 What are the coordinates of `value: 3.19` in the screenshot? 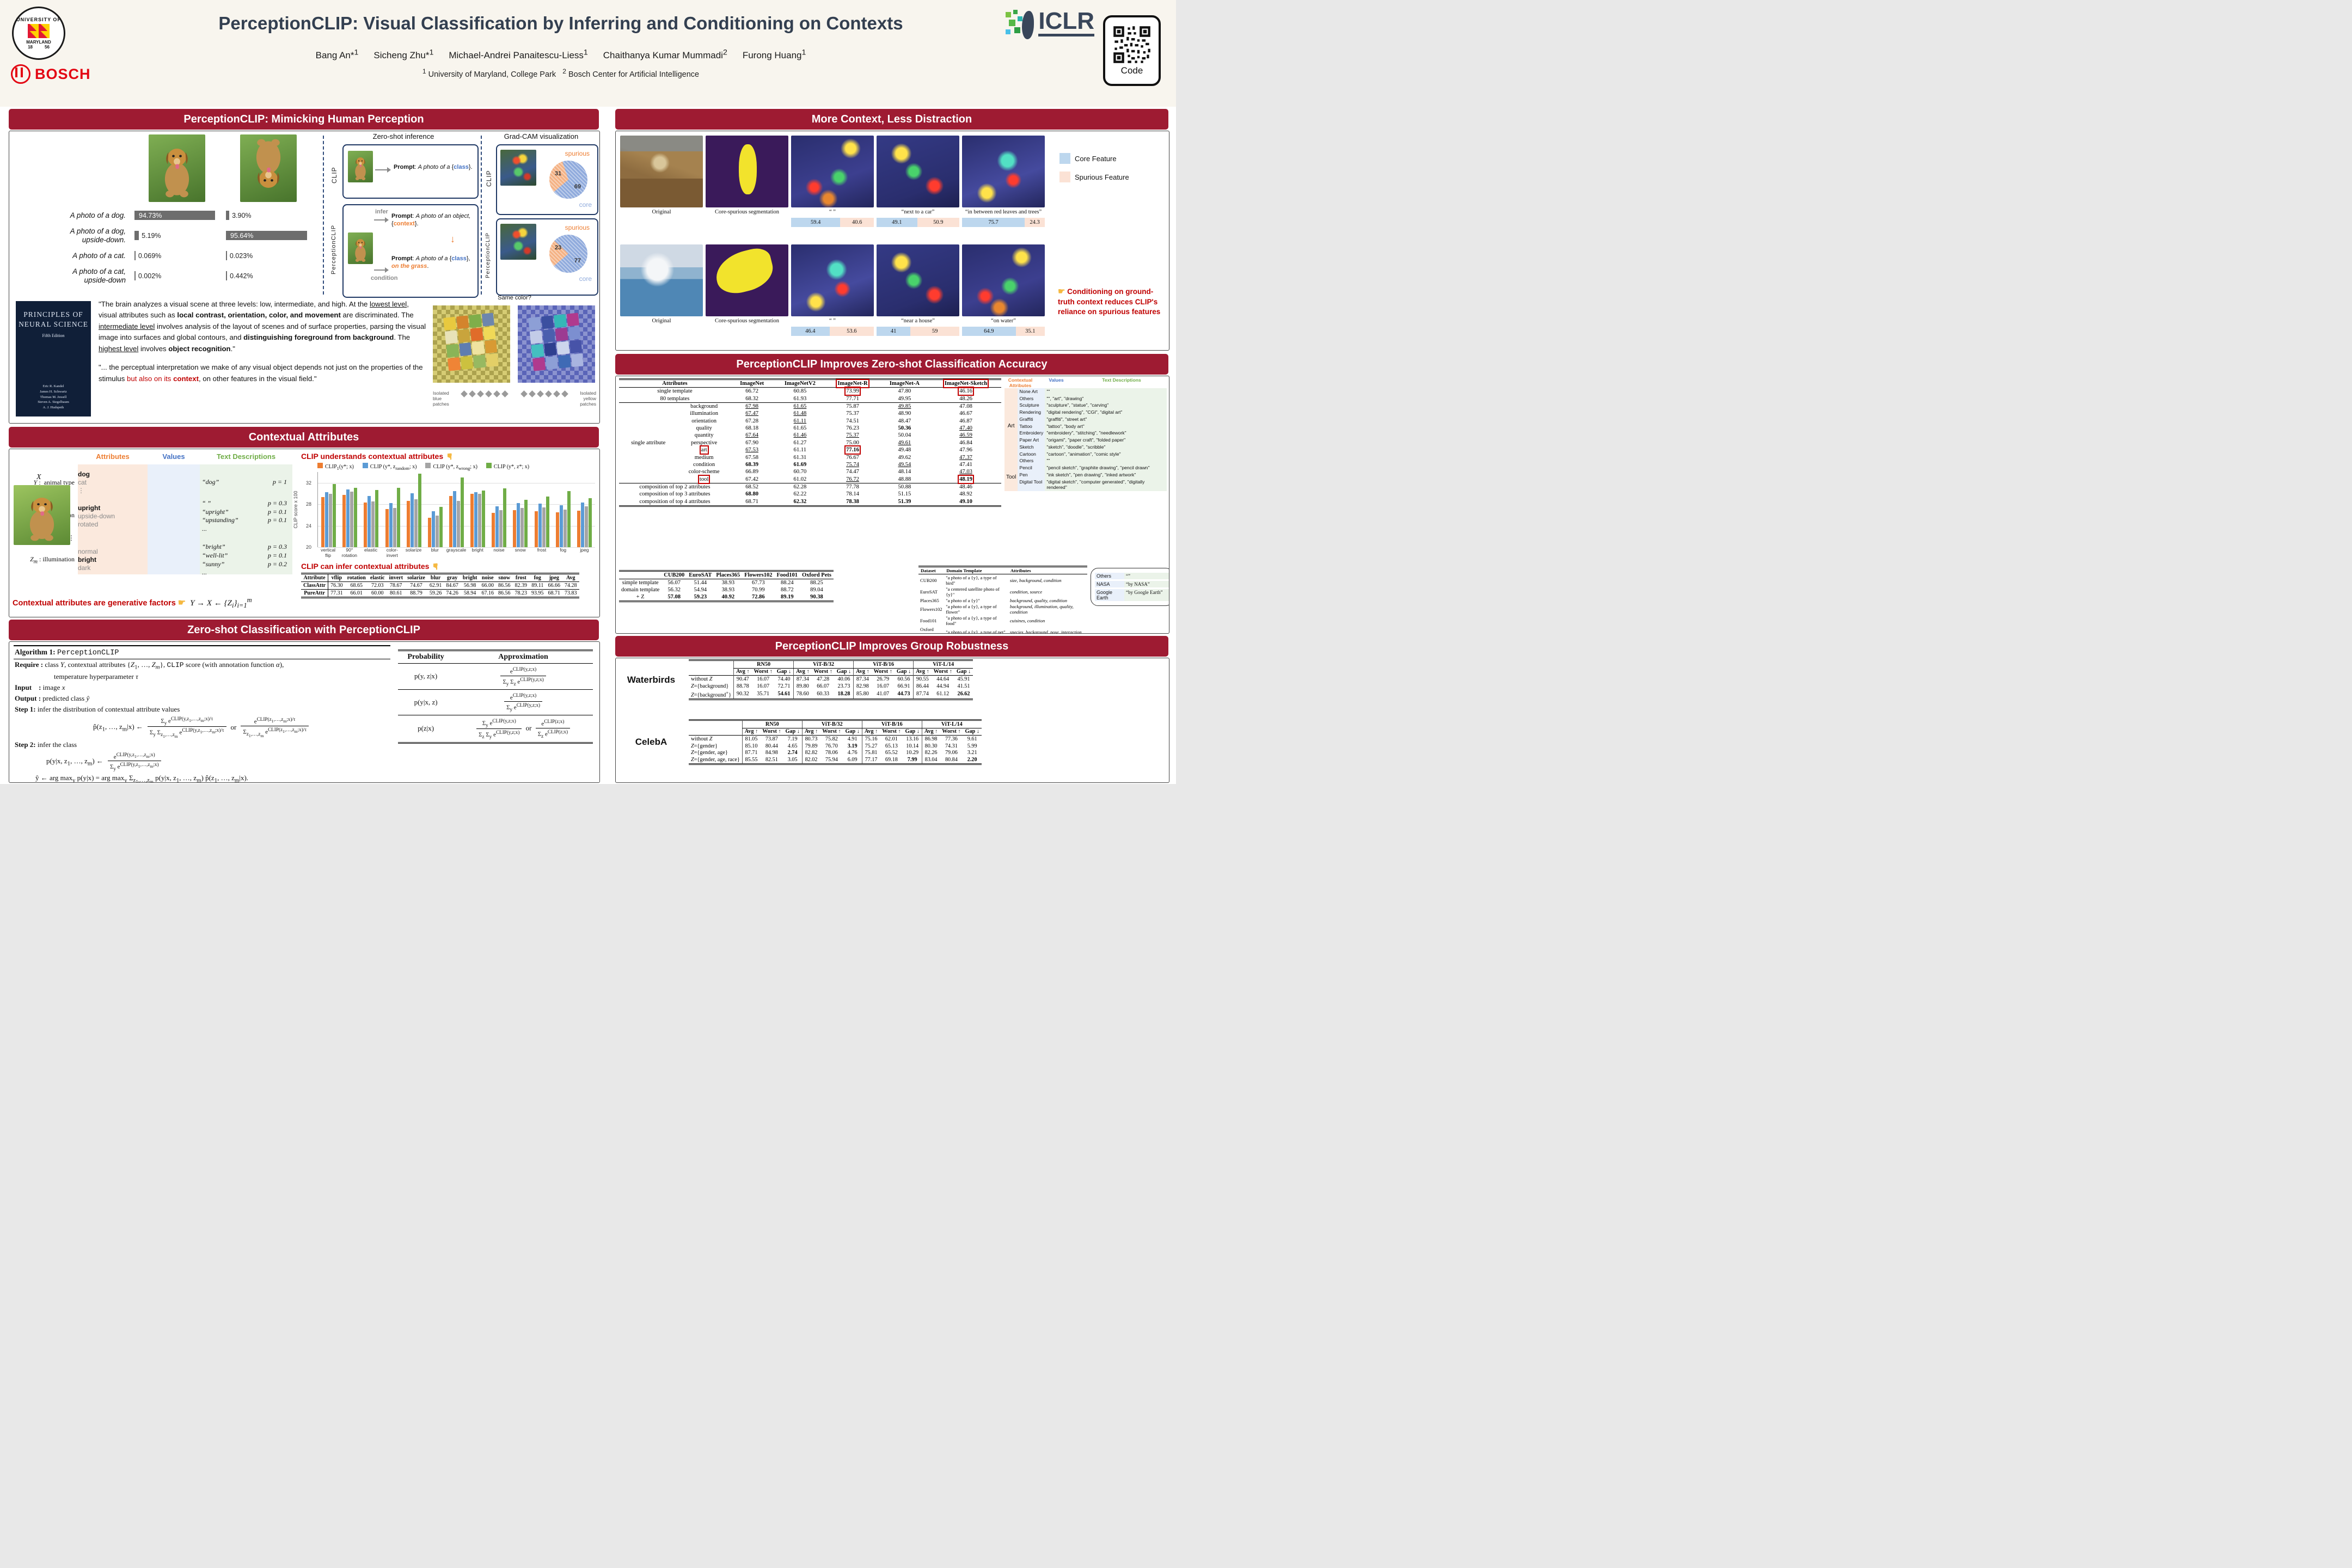 It's located at (852, 746).